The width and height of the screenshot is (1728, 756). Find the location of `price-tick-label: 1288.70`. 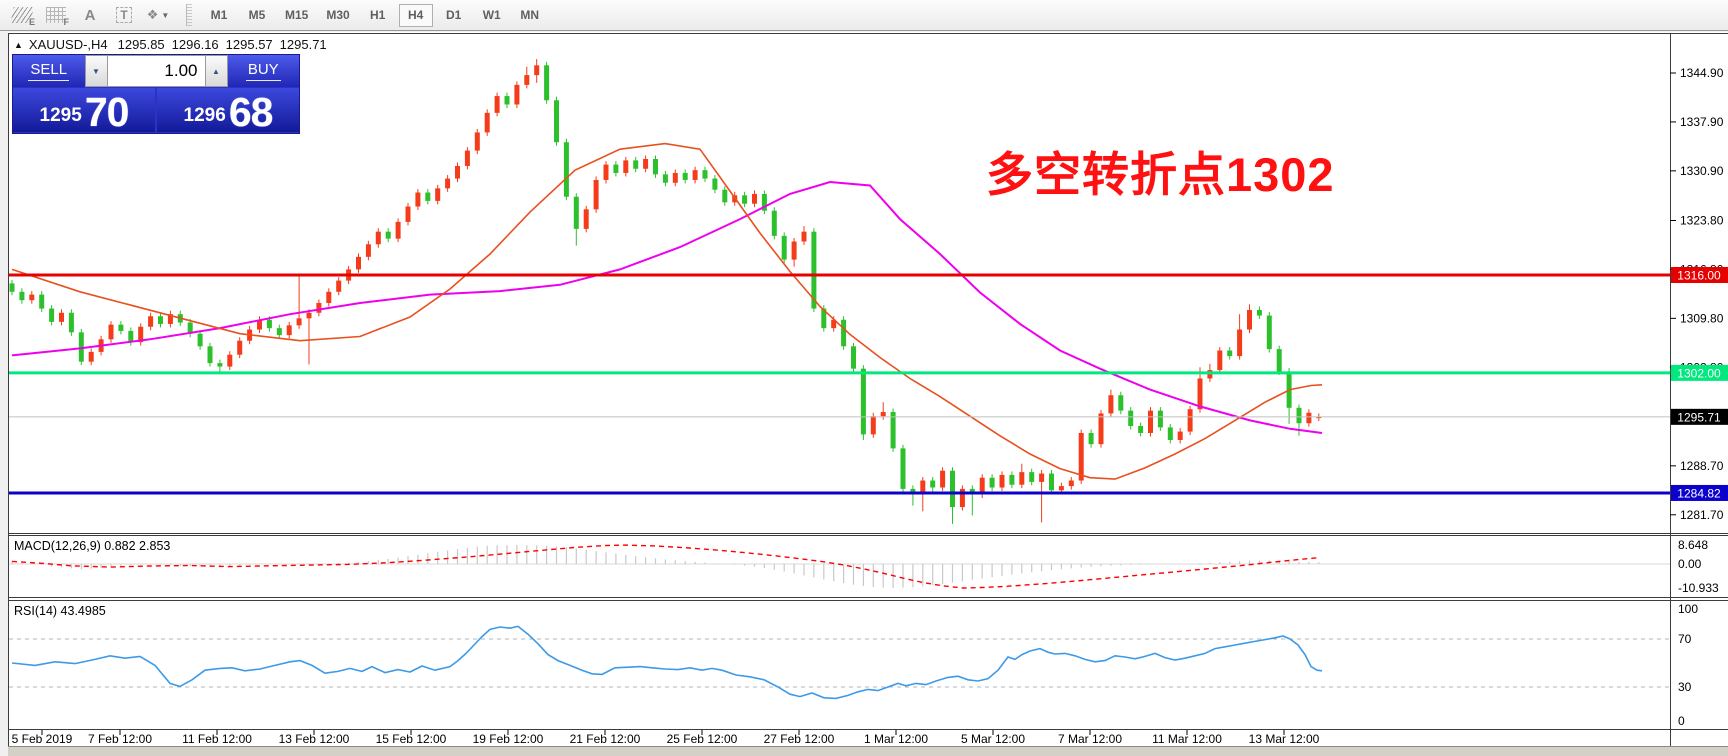

price-tick-label: 1288.70 is located at coordinates (1702, 466).